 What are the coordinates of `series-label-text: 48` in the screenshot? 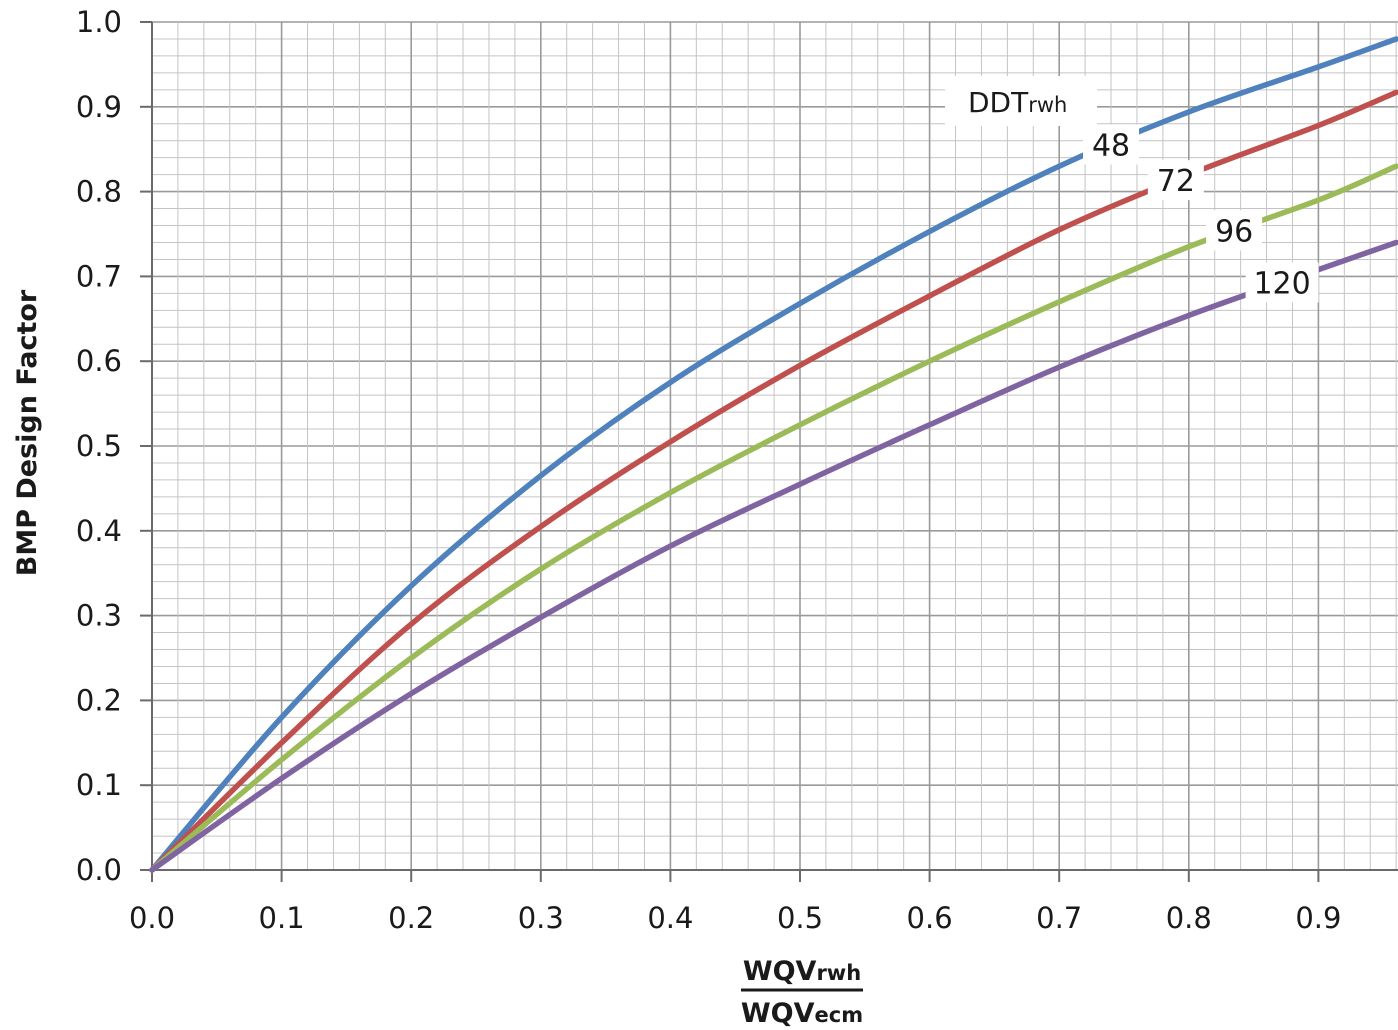 It's located at (1111, 145).